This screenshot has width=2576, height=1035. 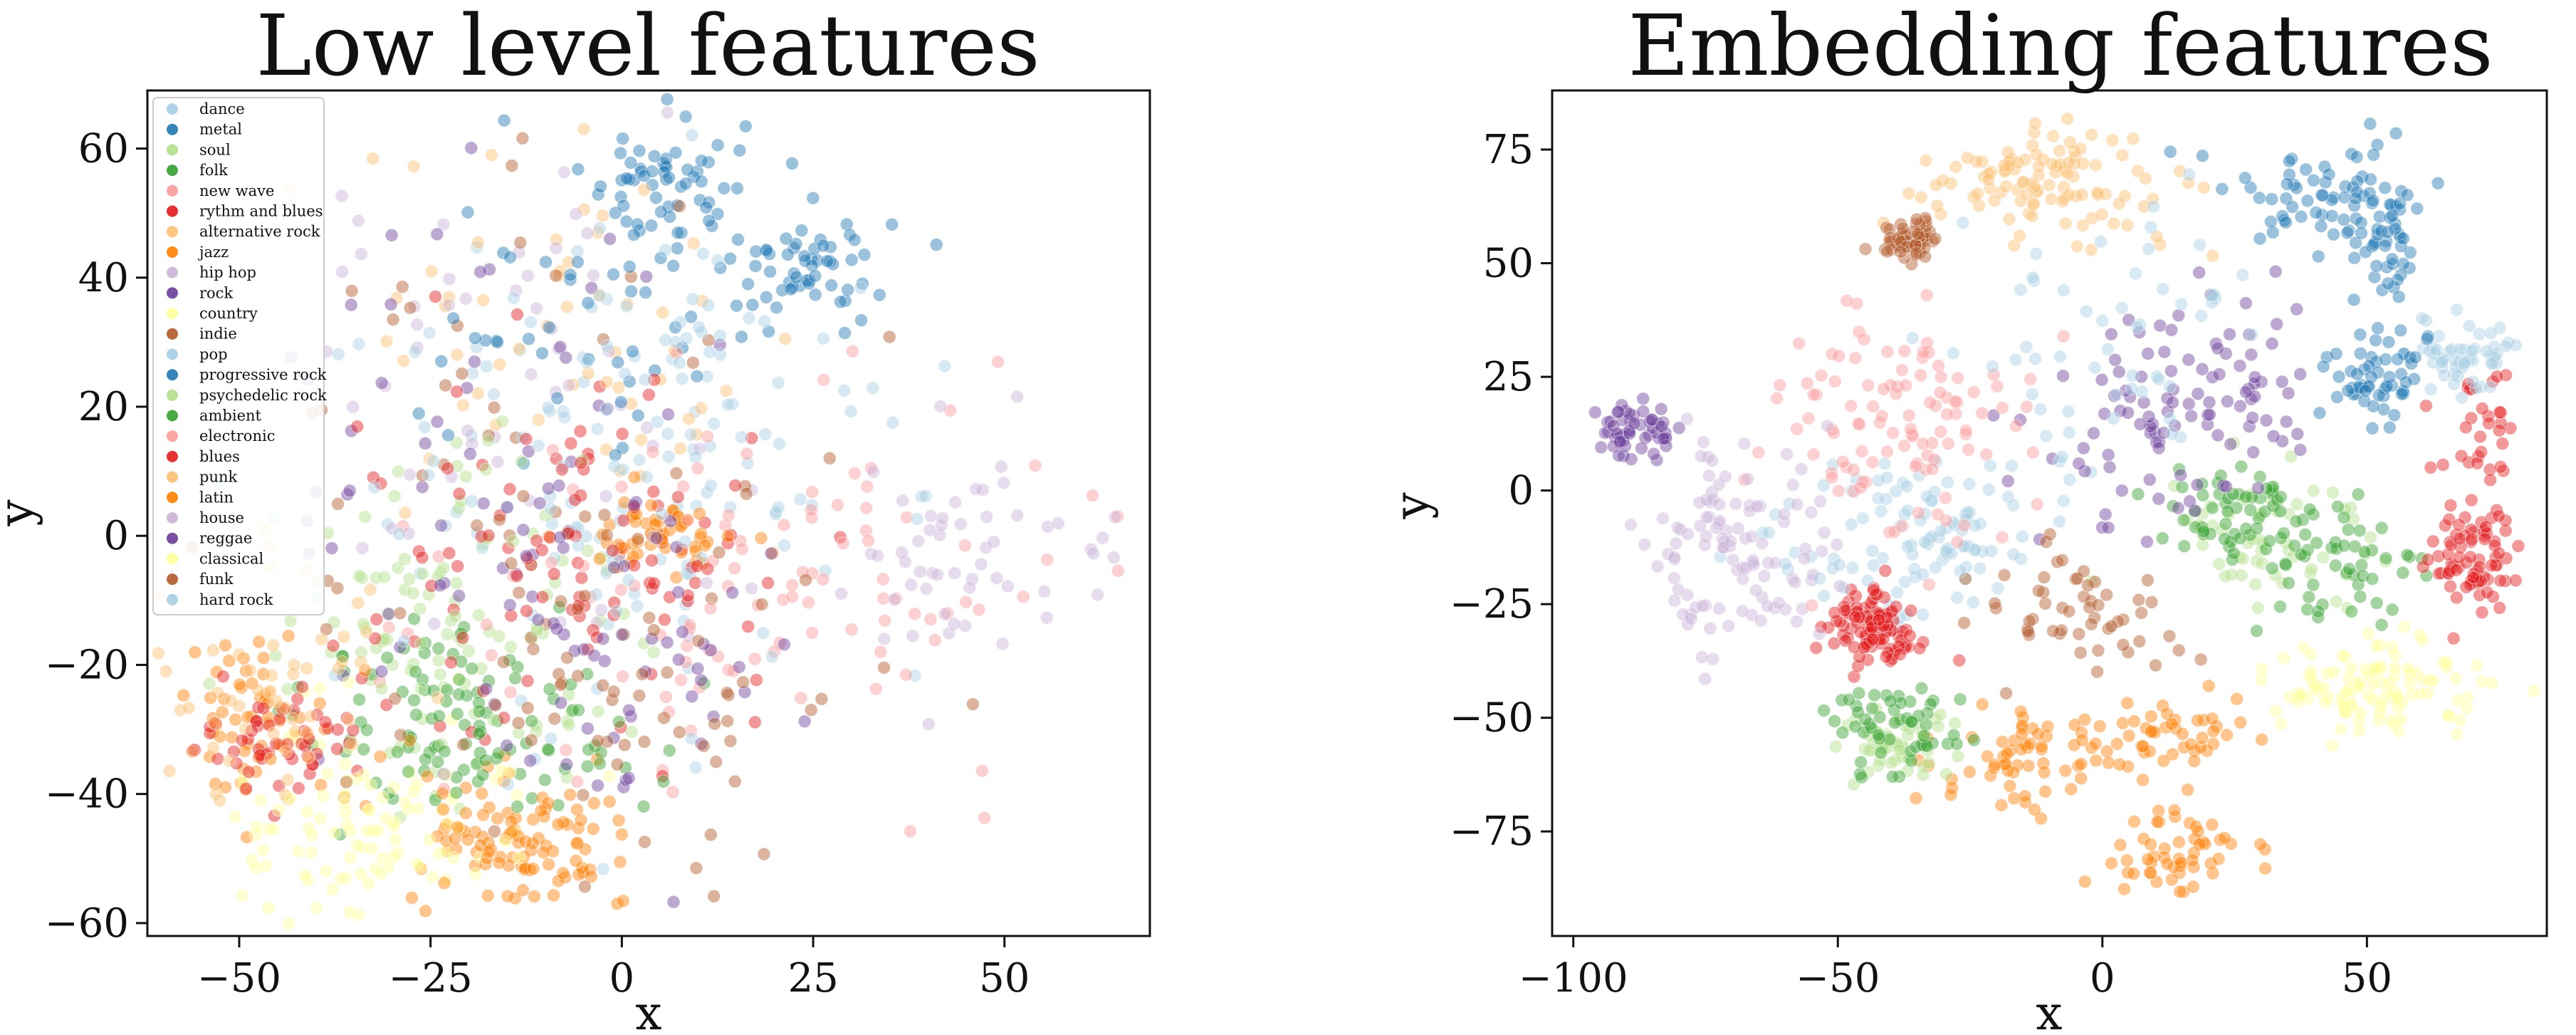 What do you see at coordinates (236, 600) in the screenshot?
I see `legend-label: hard rock` at bounding box center [236, 600].